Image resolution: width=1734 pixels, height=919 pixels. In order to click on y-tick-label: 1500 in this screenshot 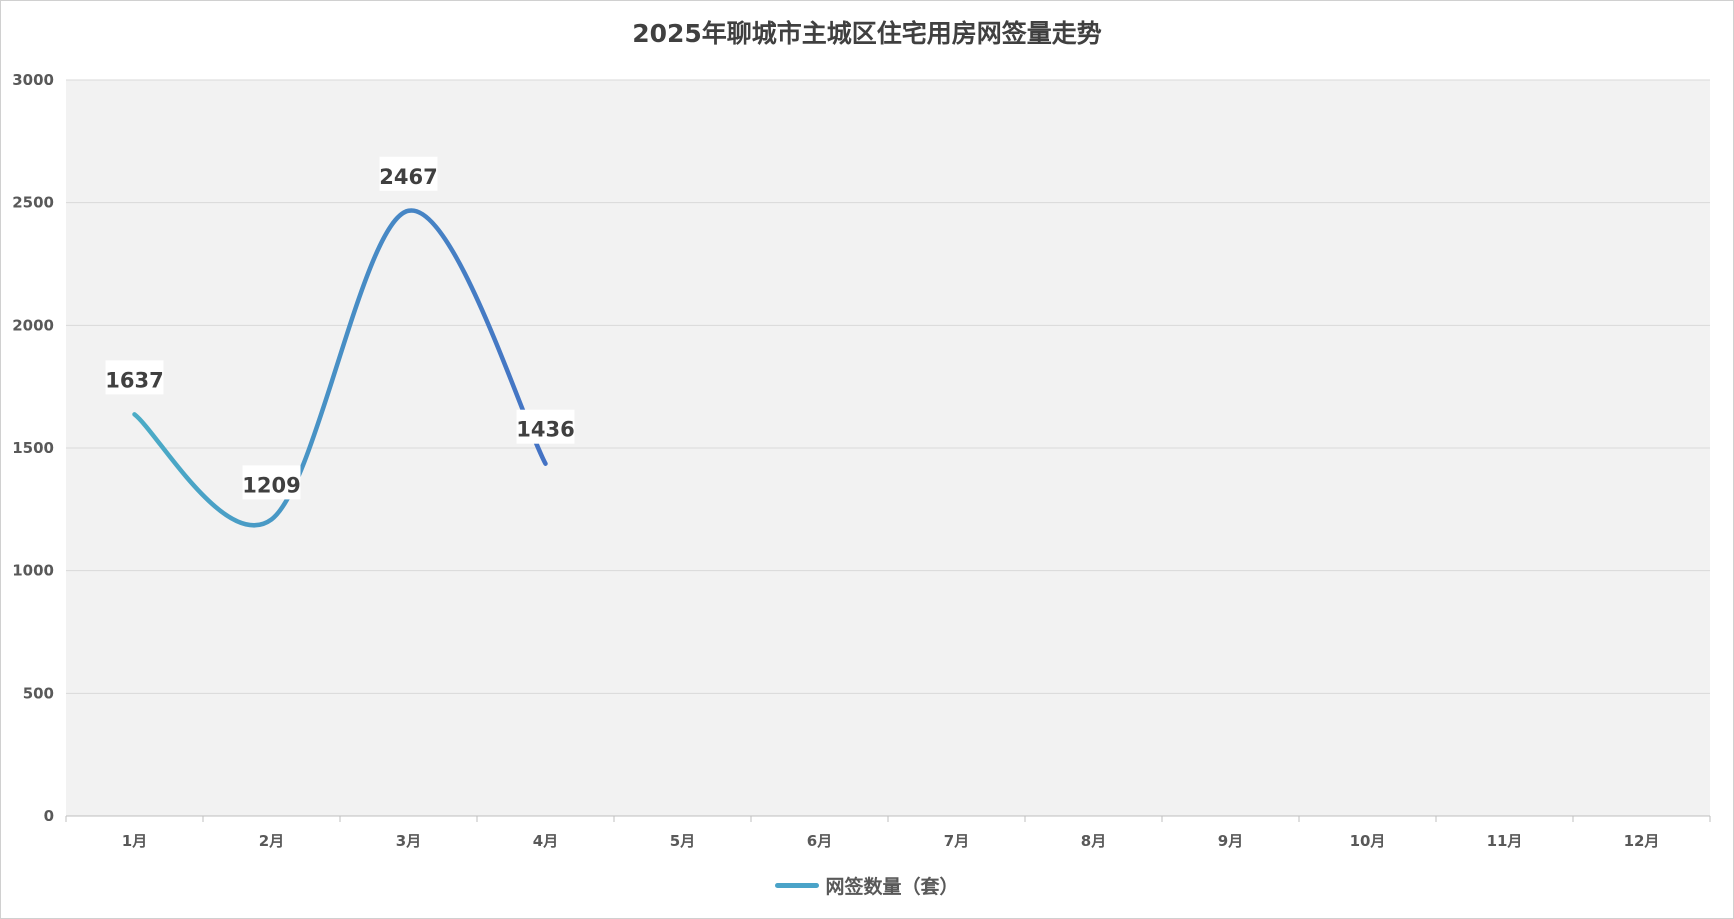, I will do `click(33, 448)`.